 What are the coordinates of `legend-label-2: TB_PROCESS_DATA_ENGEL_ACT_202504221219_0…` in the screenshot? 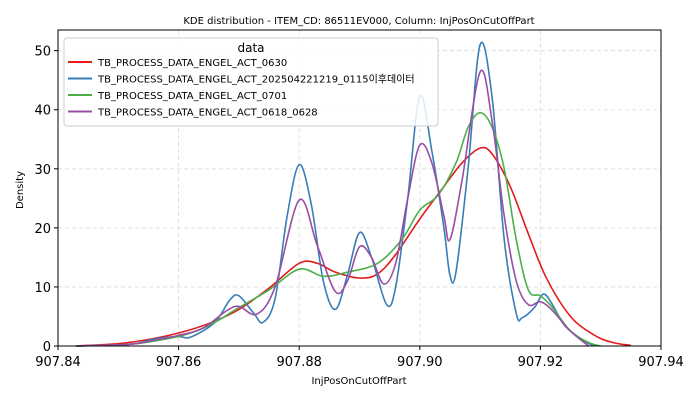 It's located at (256, 80).